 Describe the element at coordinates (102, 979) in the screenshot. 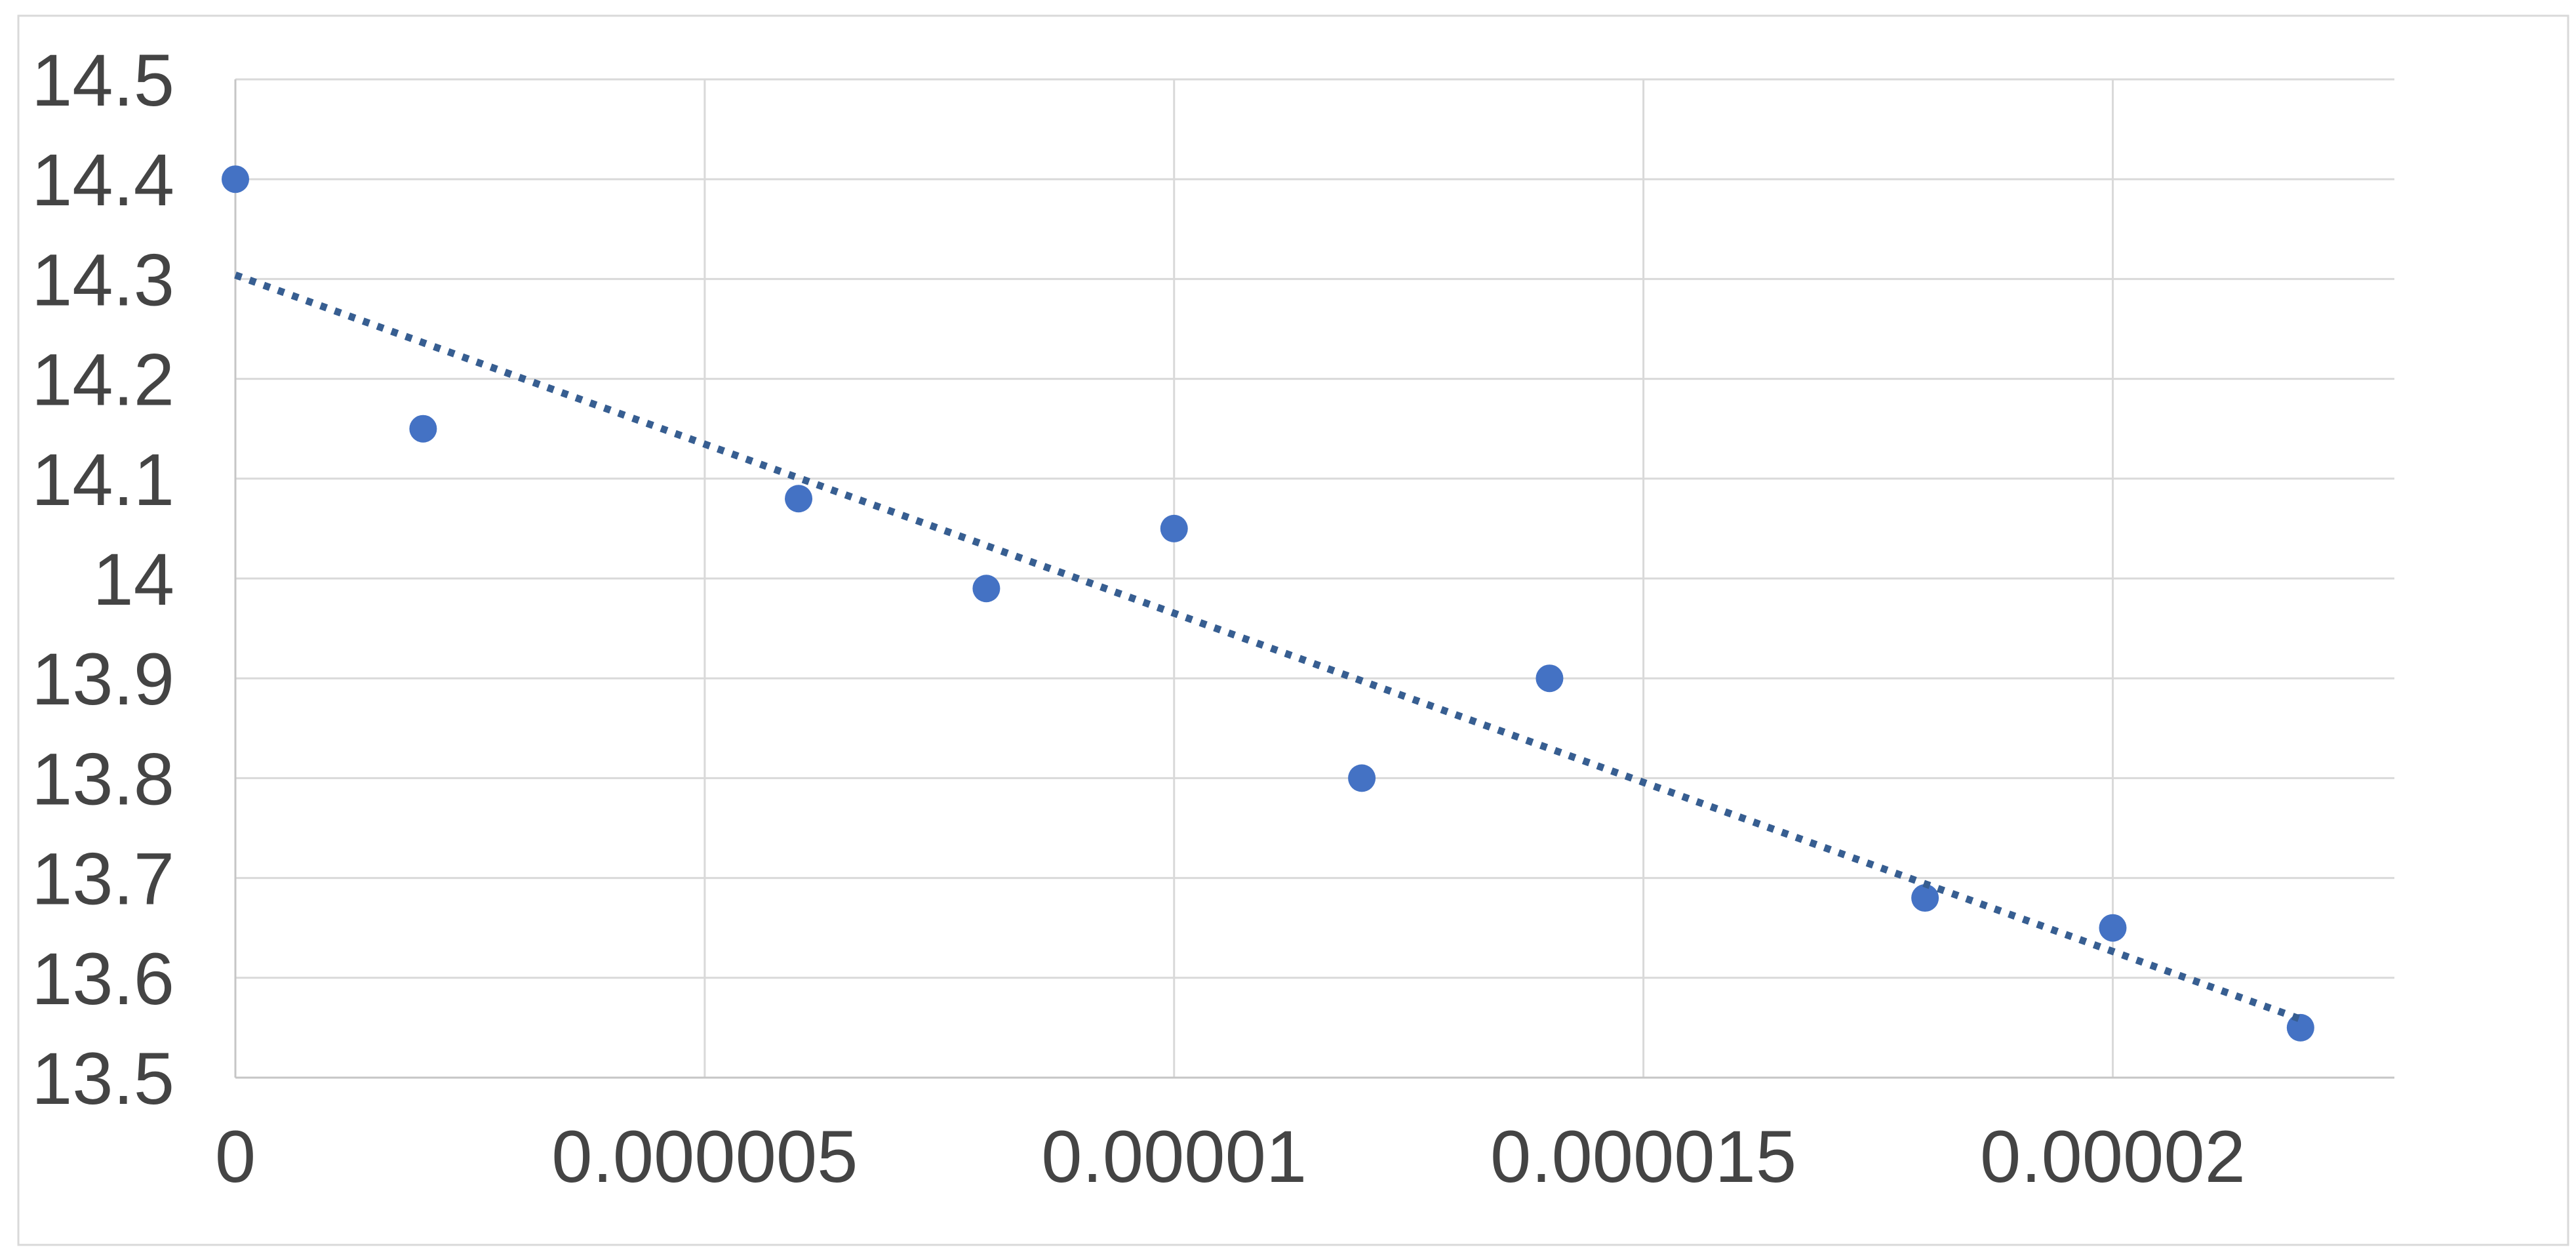

I see `y-axis-tick-label: 13.6` at that location.